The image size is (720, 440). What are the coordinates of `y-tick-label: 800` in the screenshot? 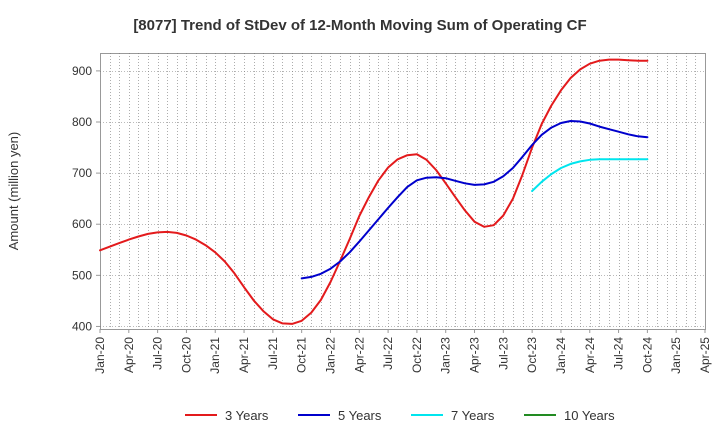 It's located at (82, 122).